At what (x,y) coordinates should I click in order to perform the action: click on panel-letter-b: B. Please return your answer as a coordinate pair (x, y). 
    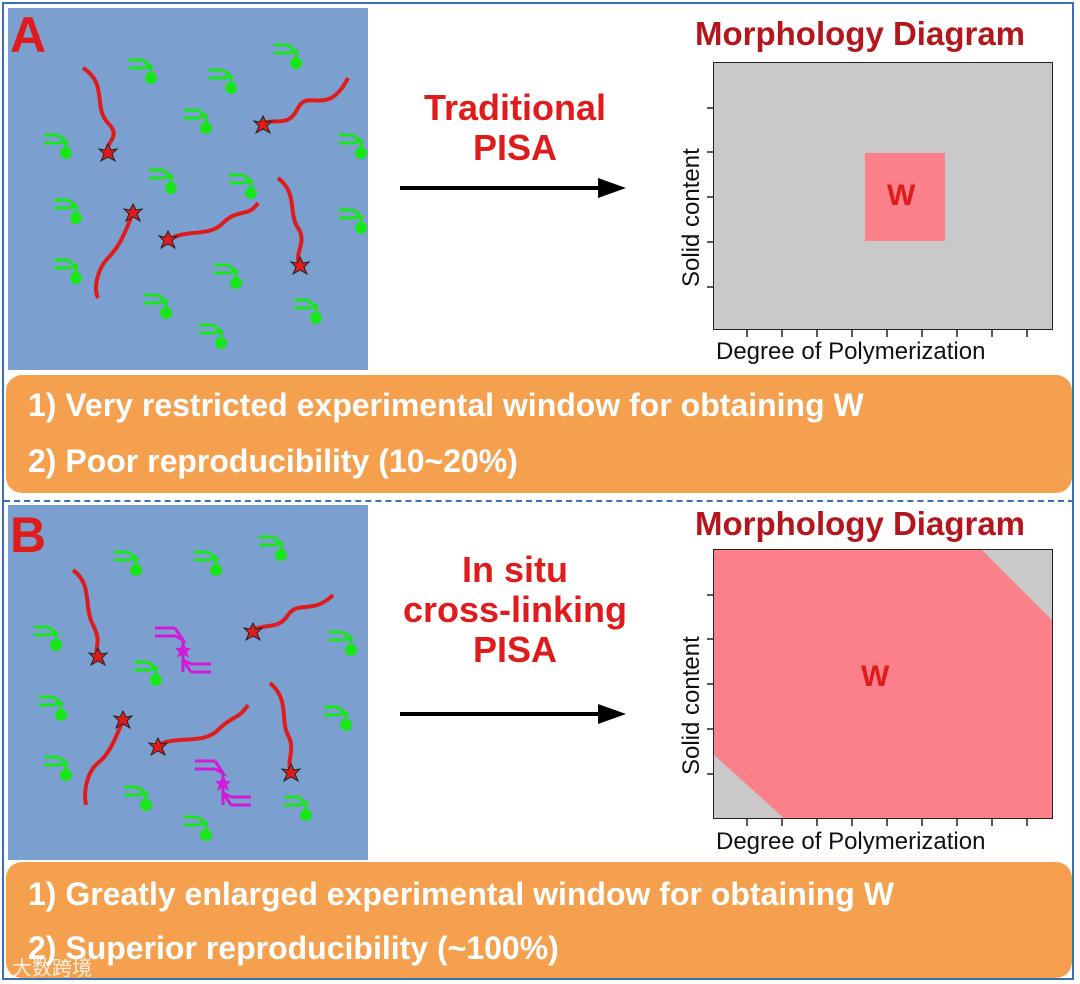
    Looking at the image, I should click on (28, 535).